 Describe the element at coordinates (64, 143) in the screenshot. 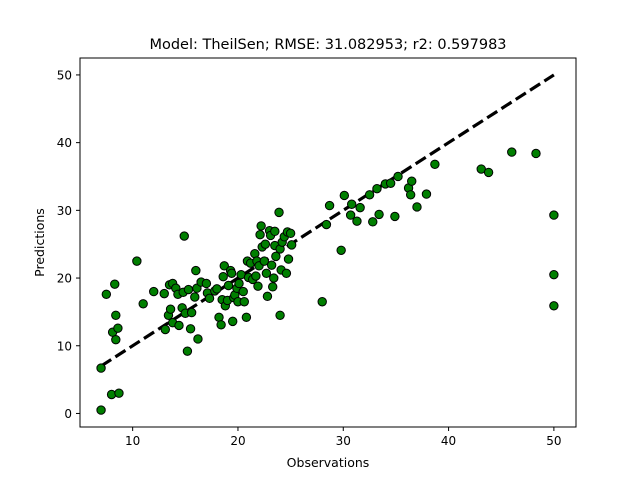

I see `y-tick-label: 40` at that location.